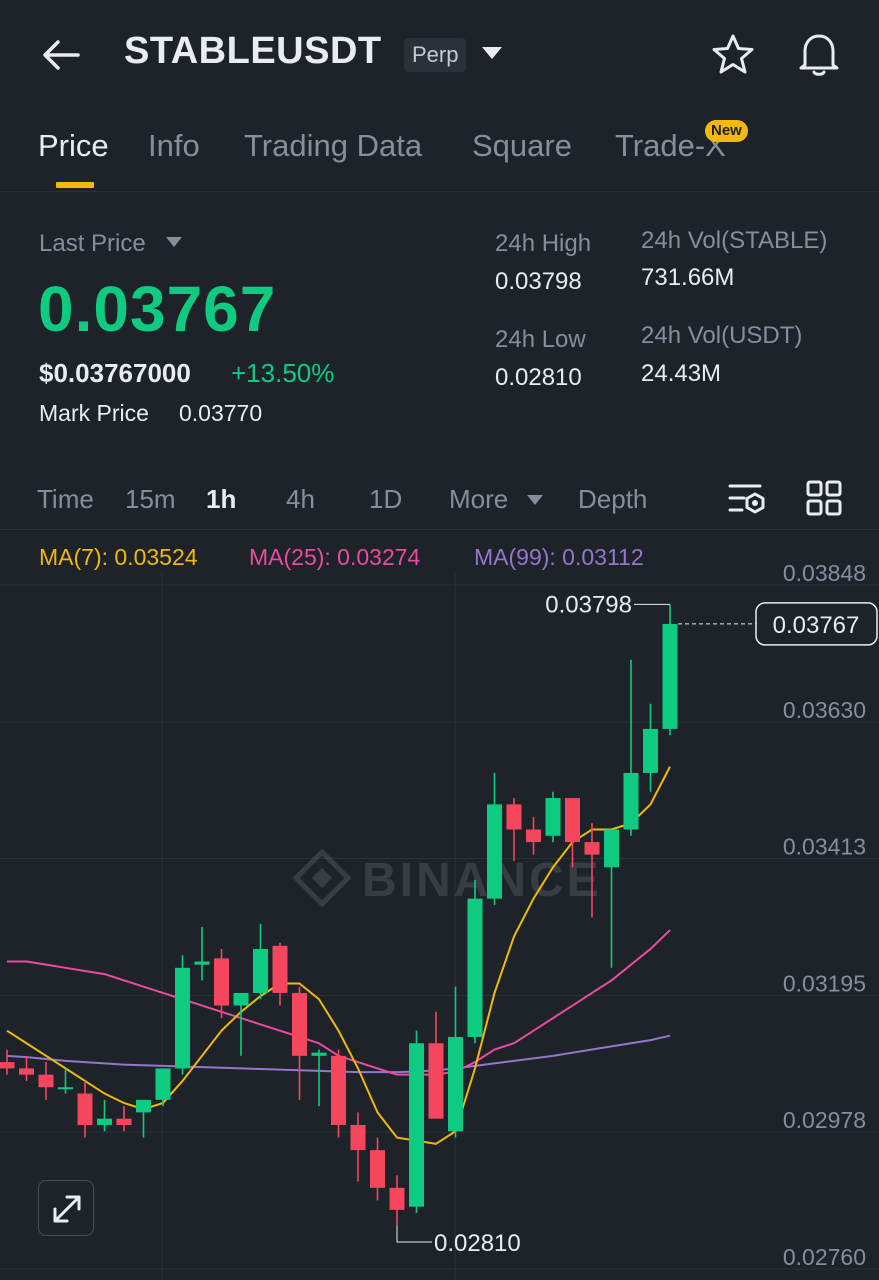  Describe the element at coordinates (61, 55) in the screenshot. I see `back-arrow-icon` at that location.